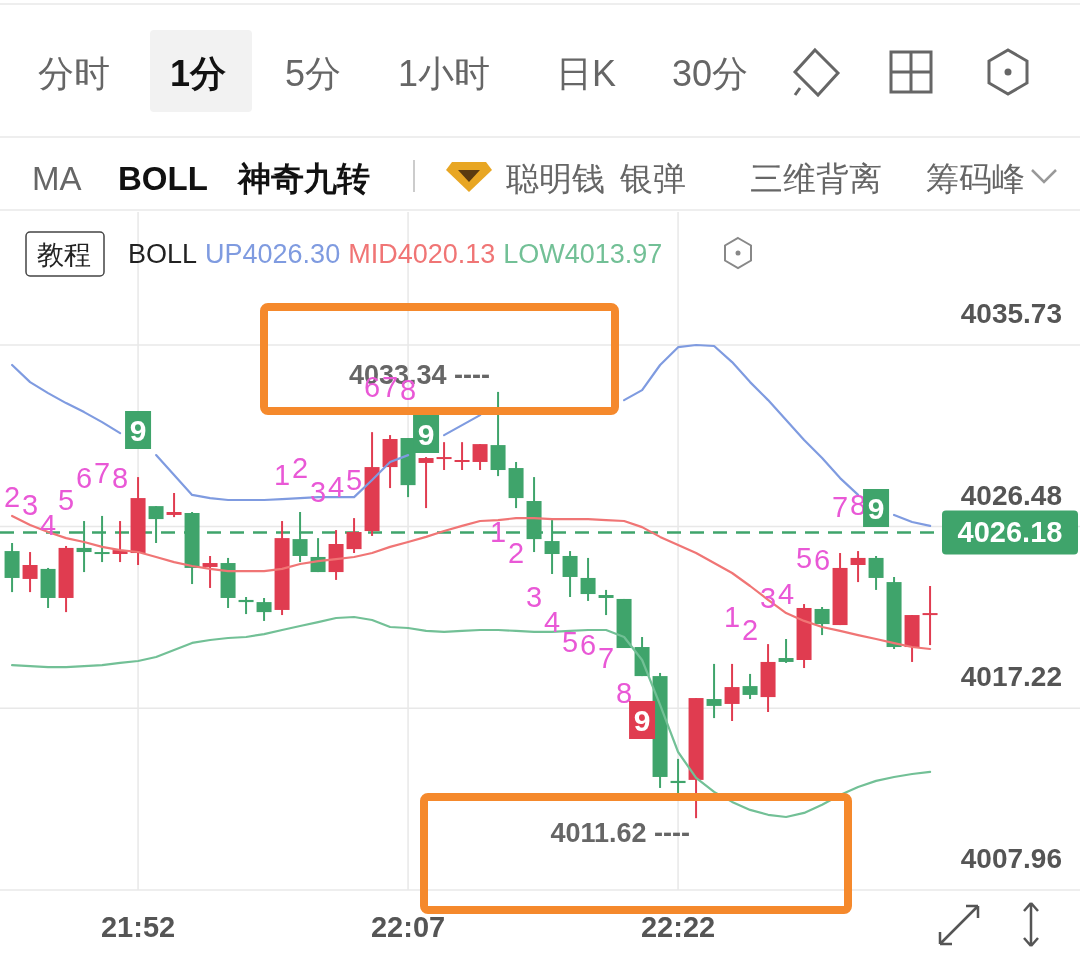  What do you see at coordinates (652, 178) in the screenshot?
I see `text: 银弹` at bounding box center [652, 178].